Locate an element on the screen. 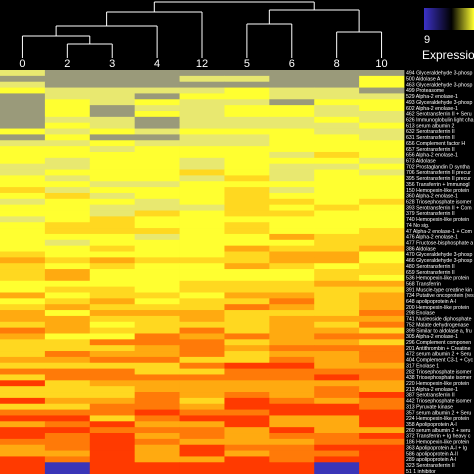  row-label: 648 apolipoprotein A-I is located at coordinates (431, 302).